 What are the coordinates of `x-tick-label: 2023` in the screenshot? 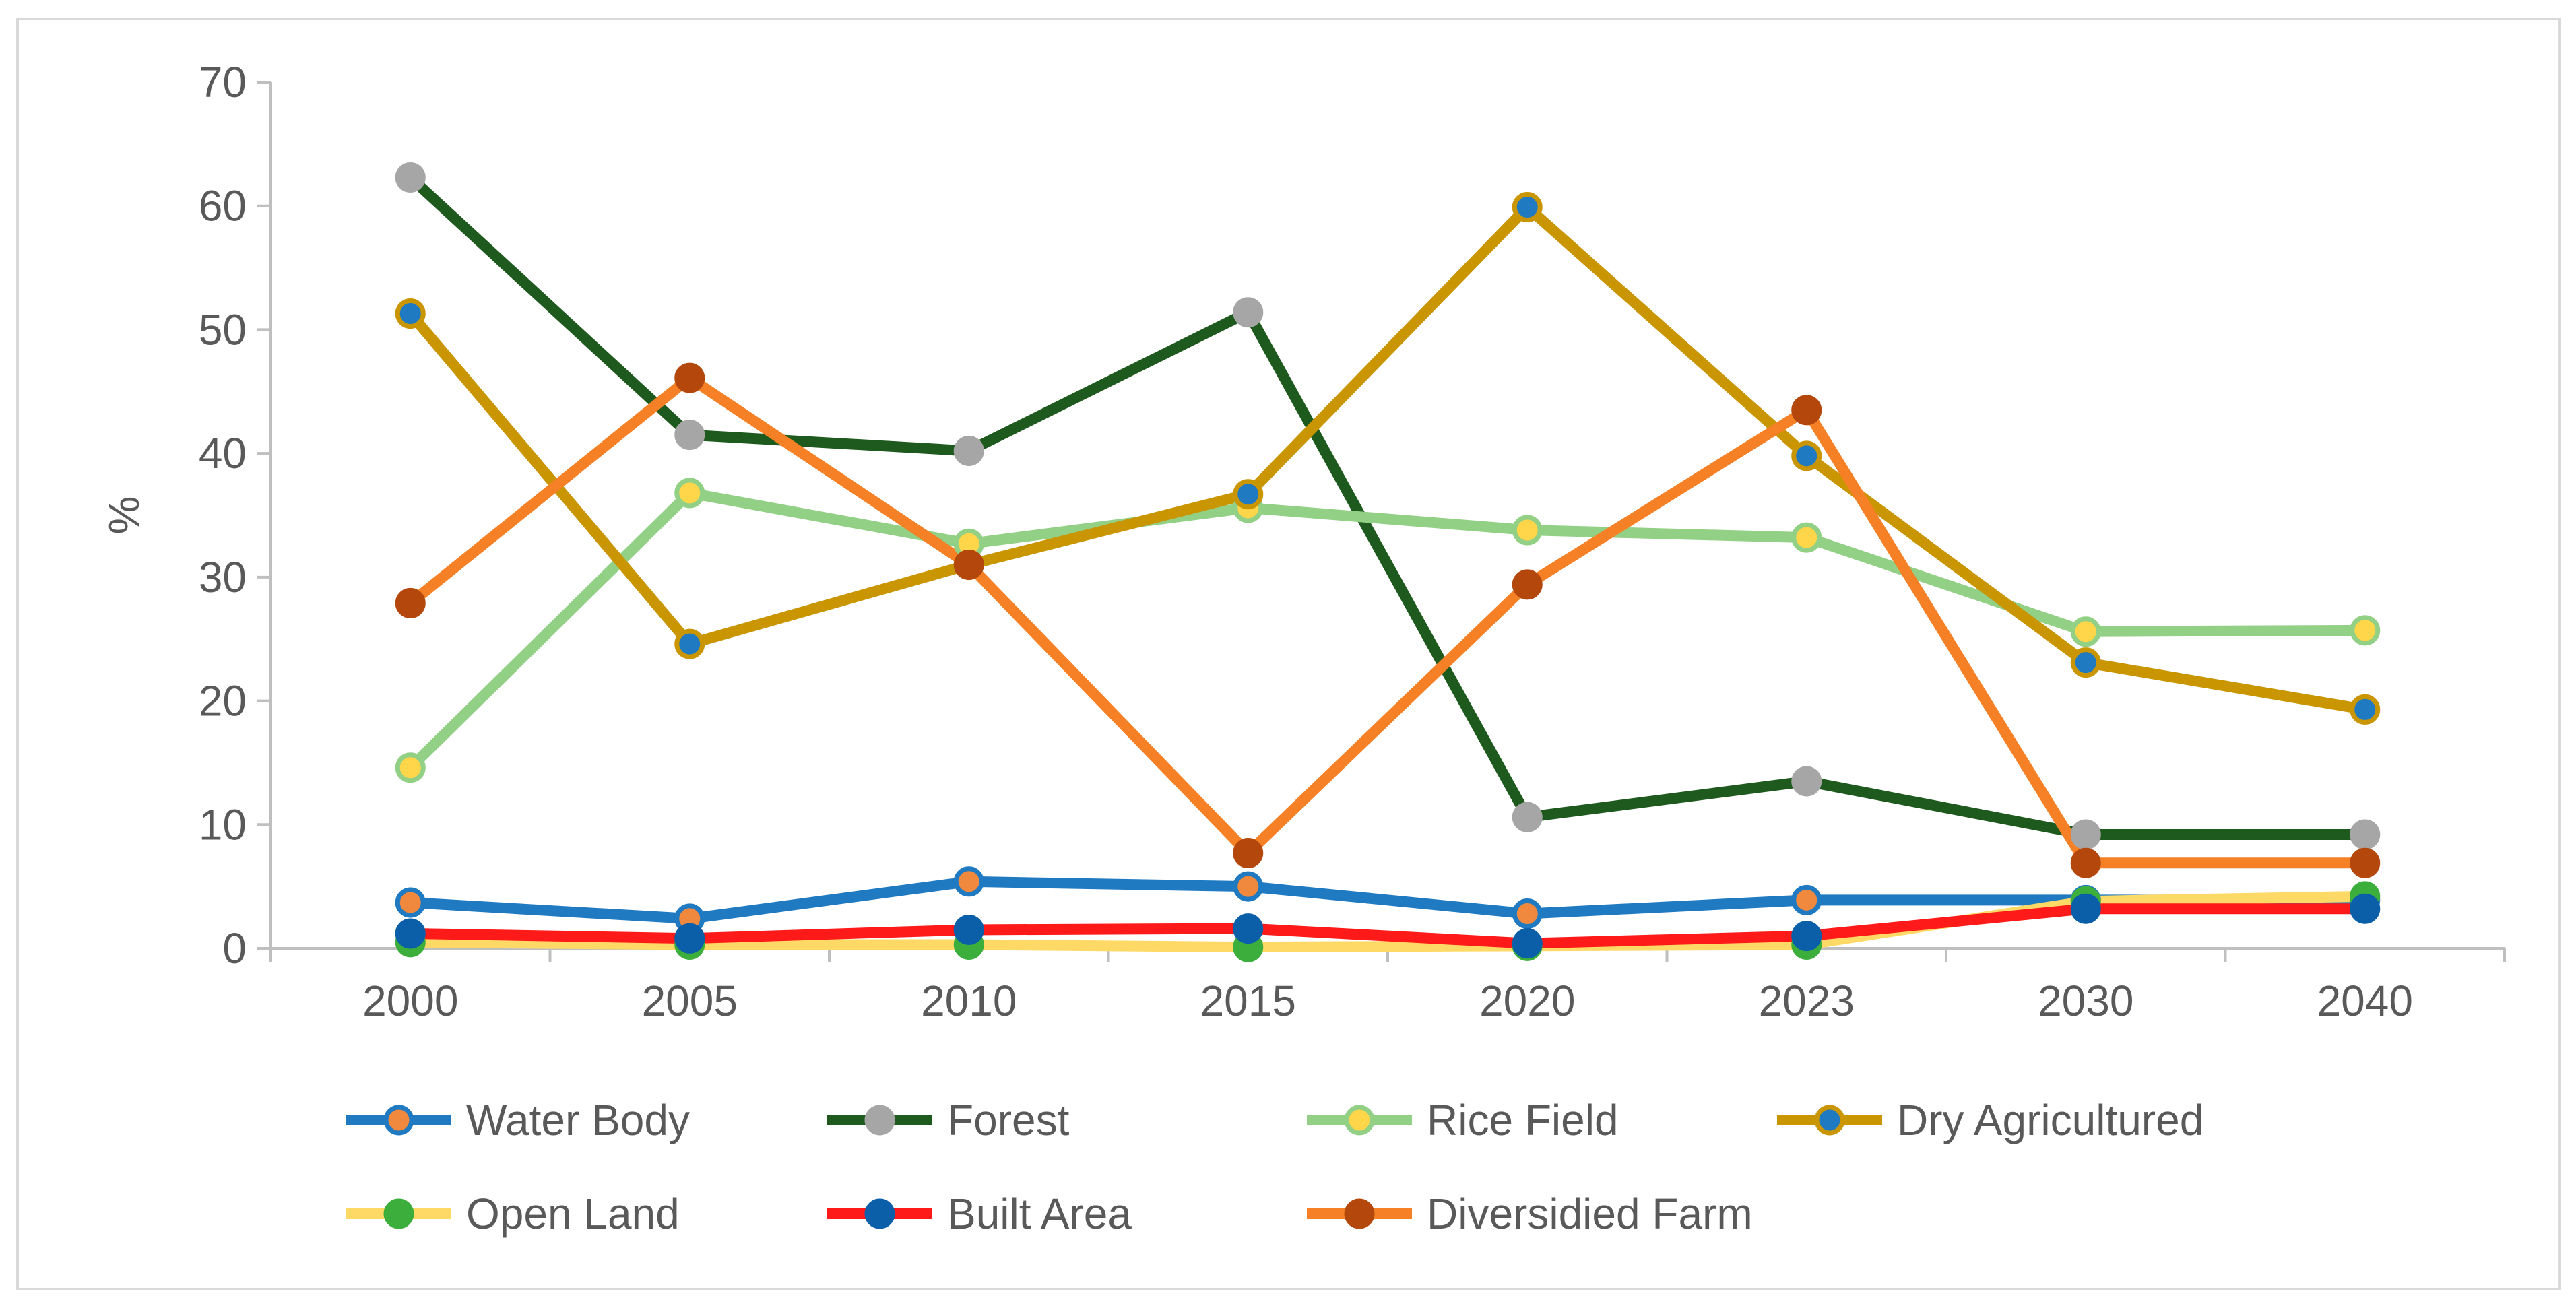 It's located at (1807, 1001).